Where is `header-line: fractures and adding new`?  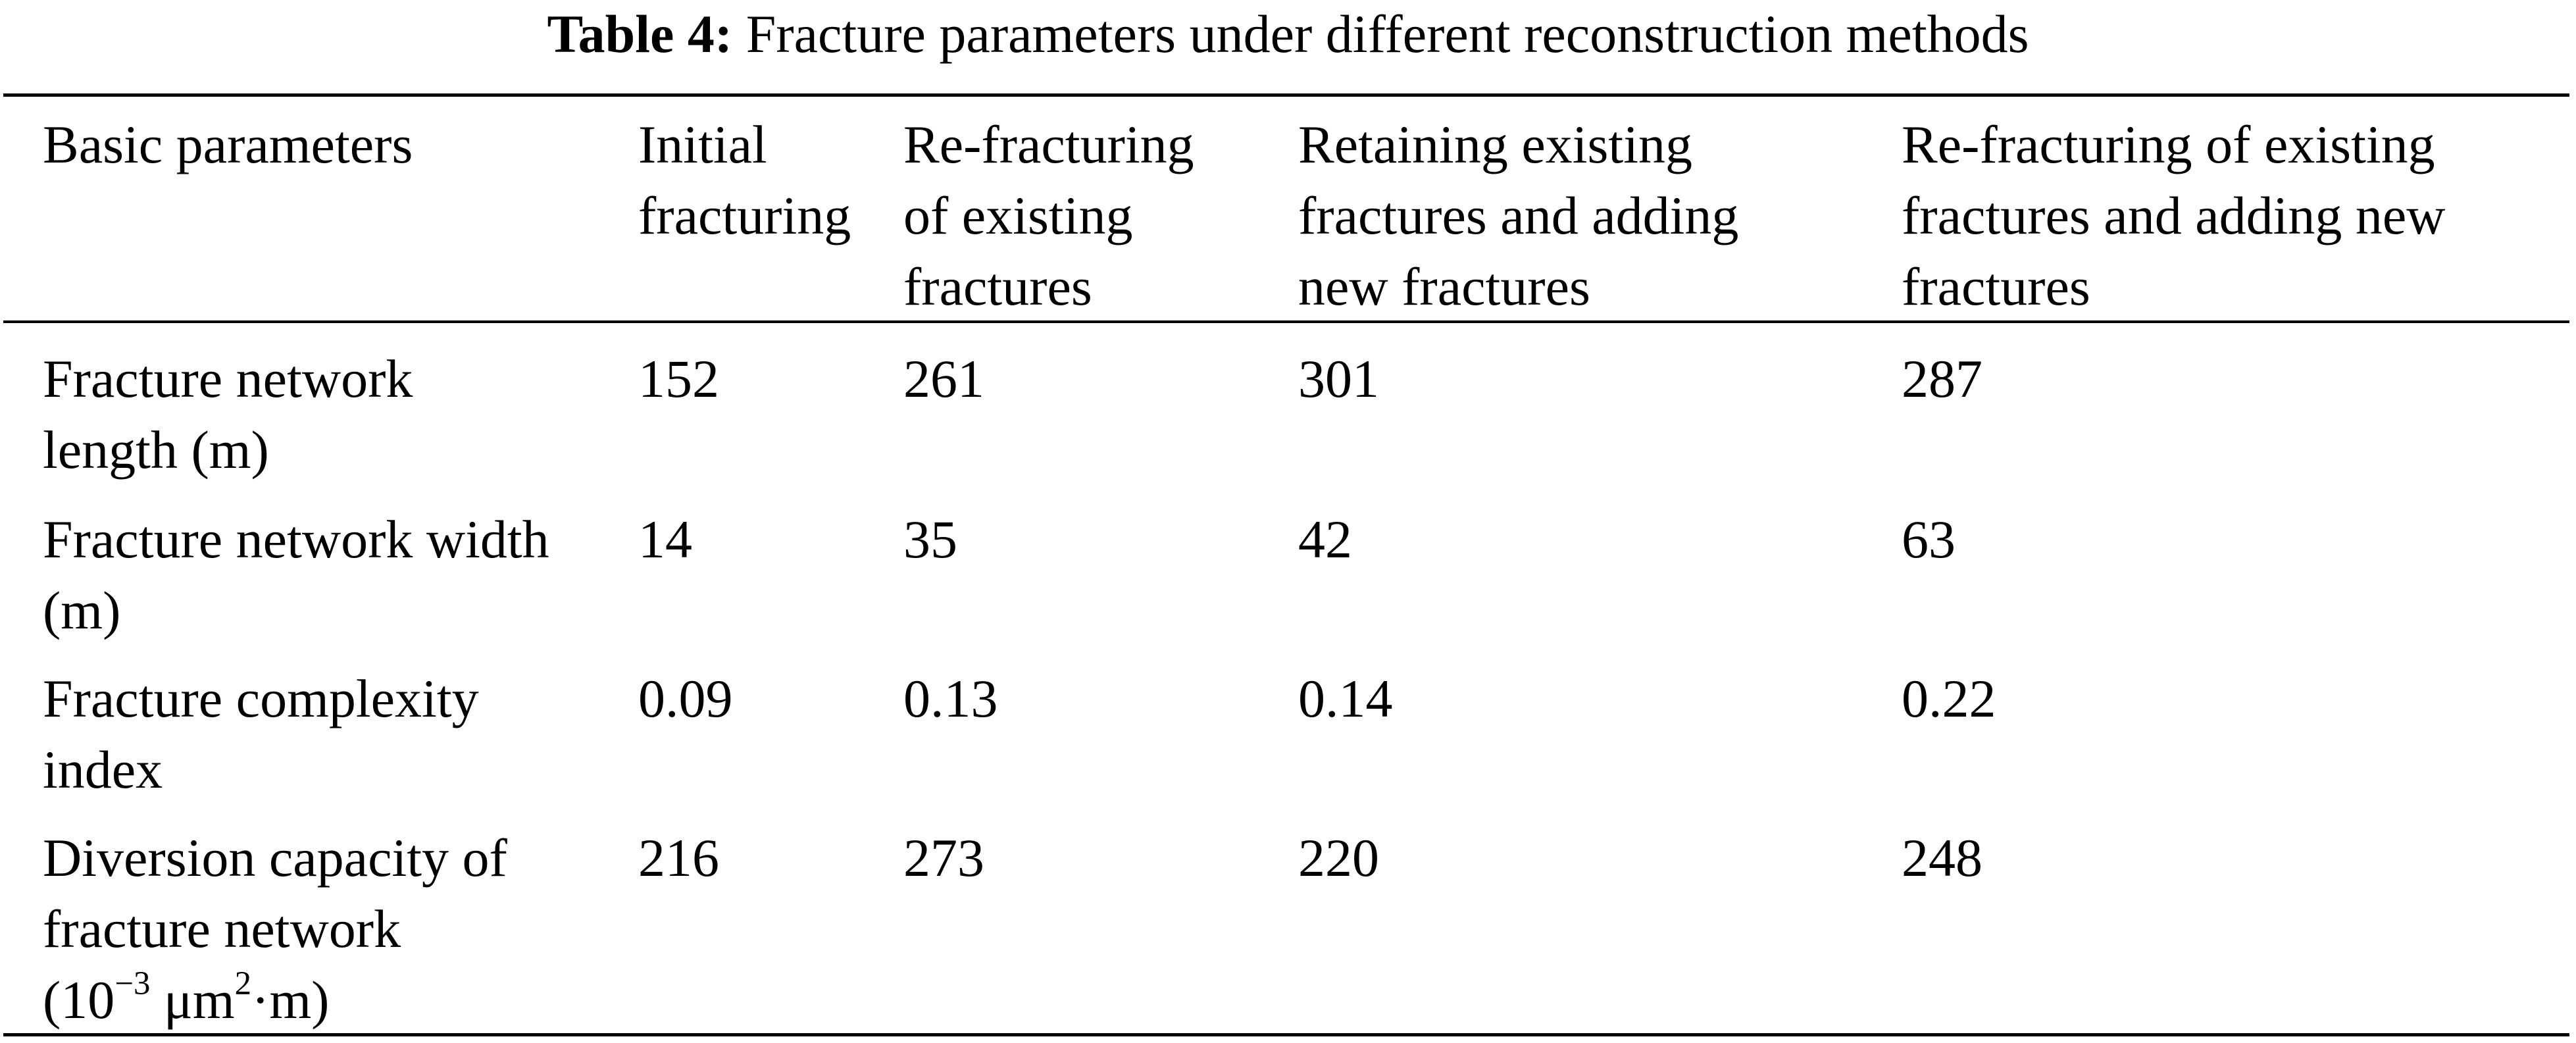 header-line: fractures and adding new is located at coordinates (2174, 216).